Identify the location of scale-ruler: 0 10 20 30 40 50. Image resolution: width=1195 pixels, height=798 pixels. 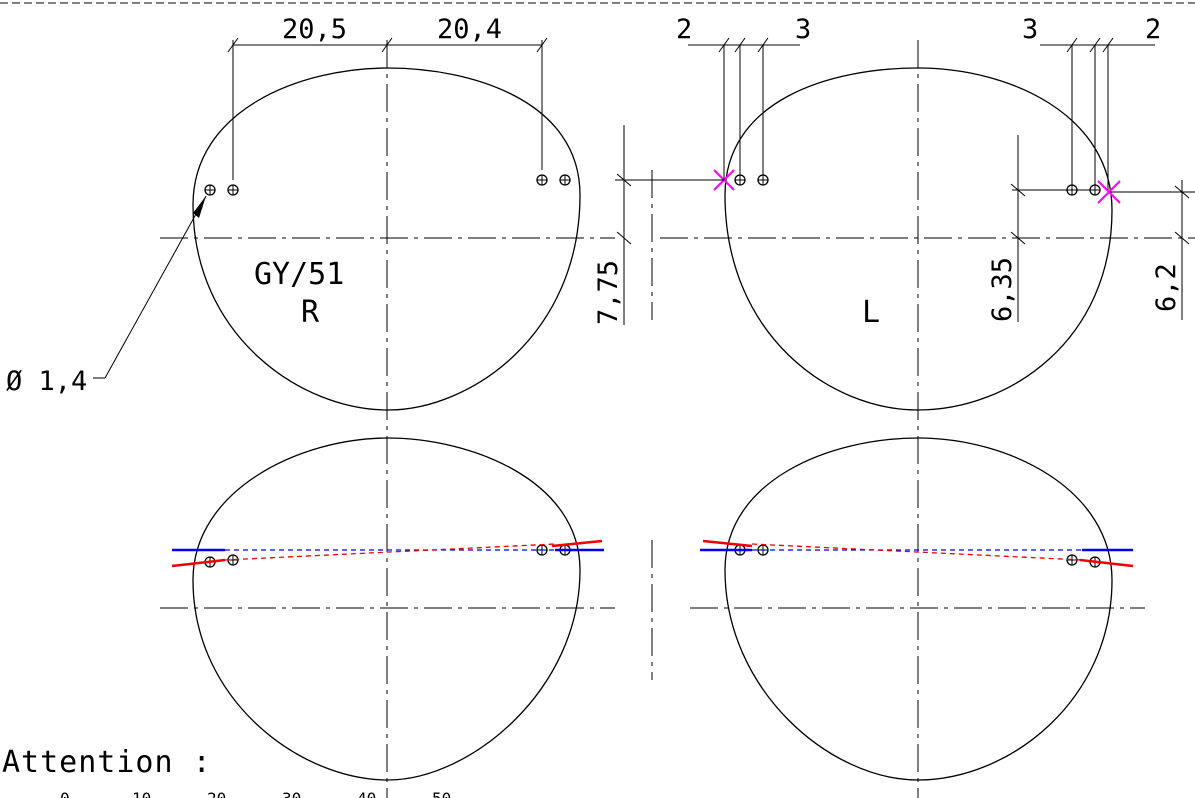
(255, 793).